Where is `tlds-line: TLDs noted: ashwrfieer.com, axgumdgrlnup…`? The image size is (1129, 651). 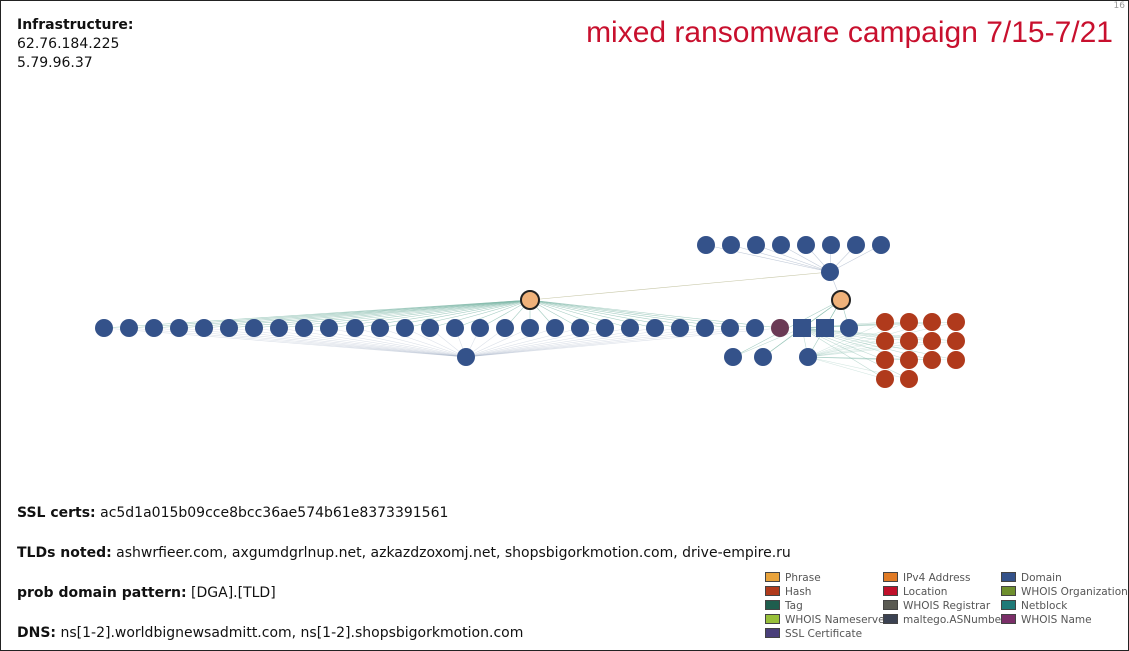 tlds-line: TLDs noted: ashwrfieer.com, axgumdgrlnup… is located at coordinates (404, 553).